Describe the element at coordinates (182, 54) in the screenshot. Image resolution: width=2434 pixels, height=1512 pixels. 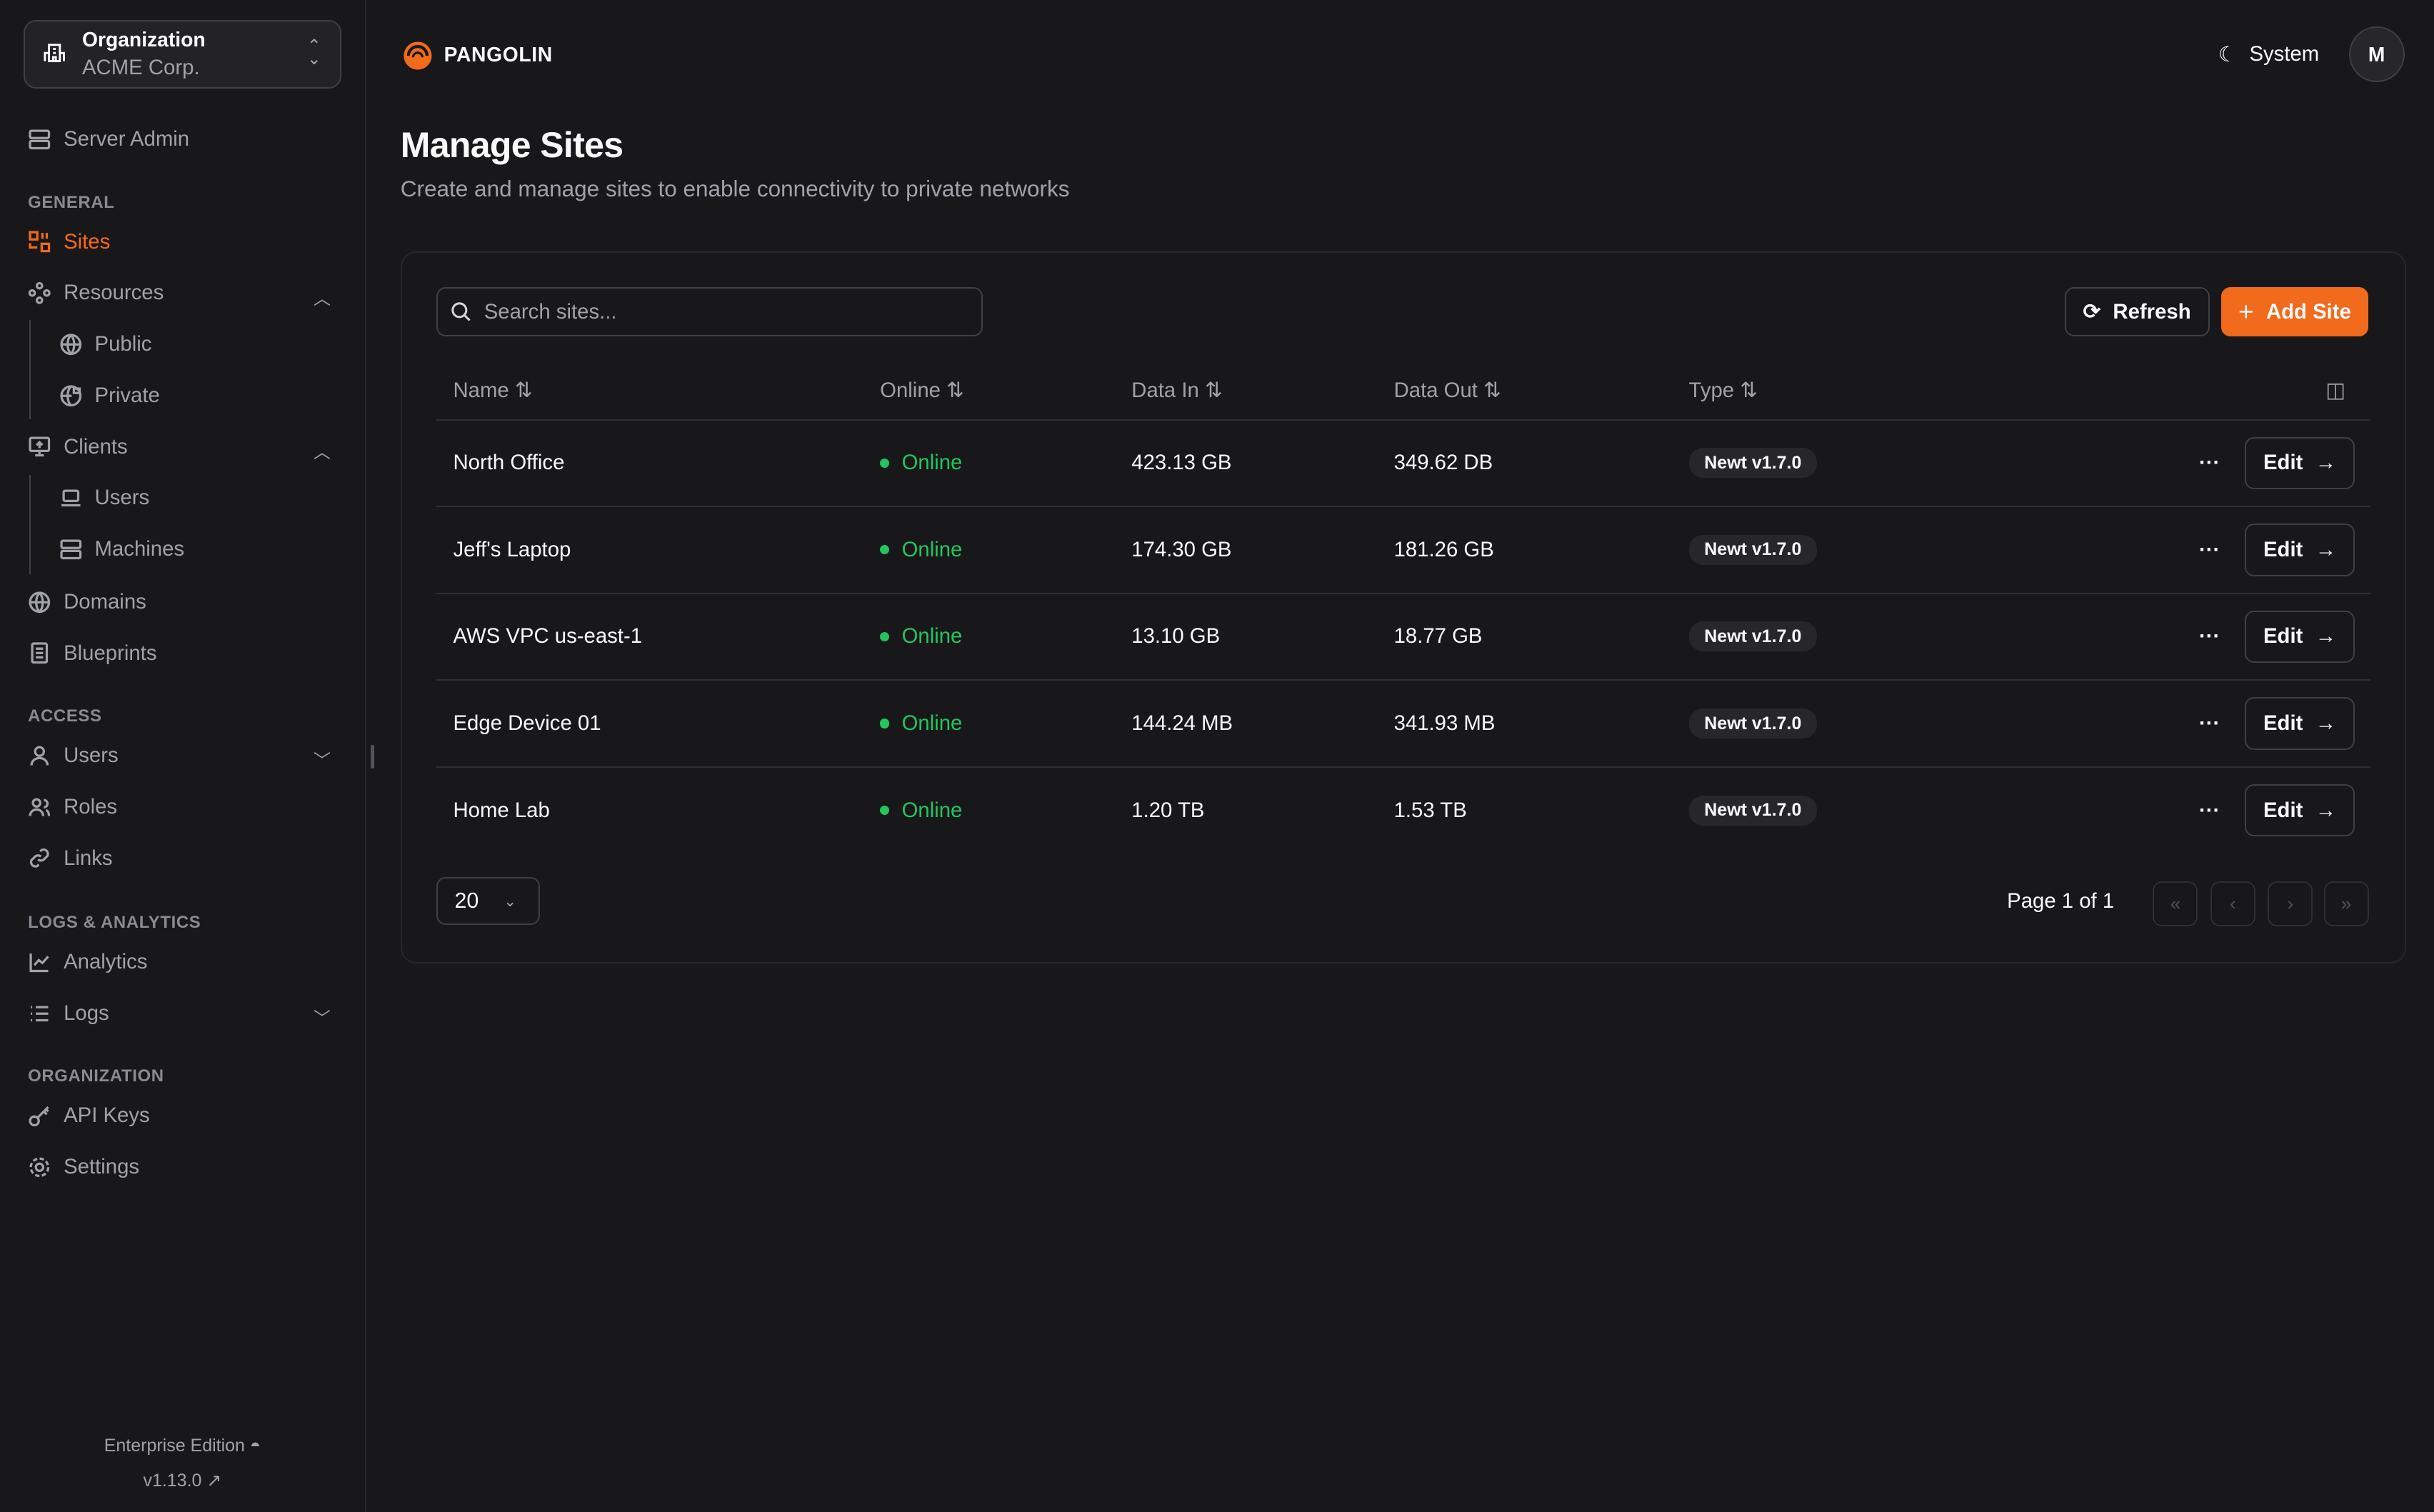
I see `org-switcher: Organization ACME Corp. ⌃ ⌄` at that location.